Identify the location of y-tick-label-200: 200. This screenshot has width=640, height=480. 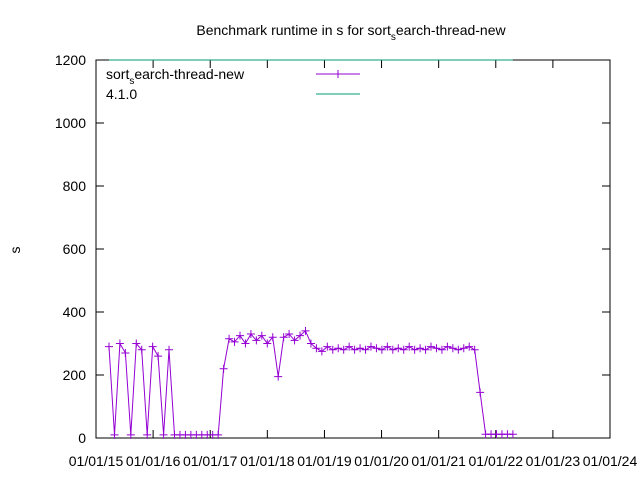
(75, 375).